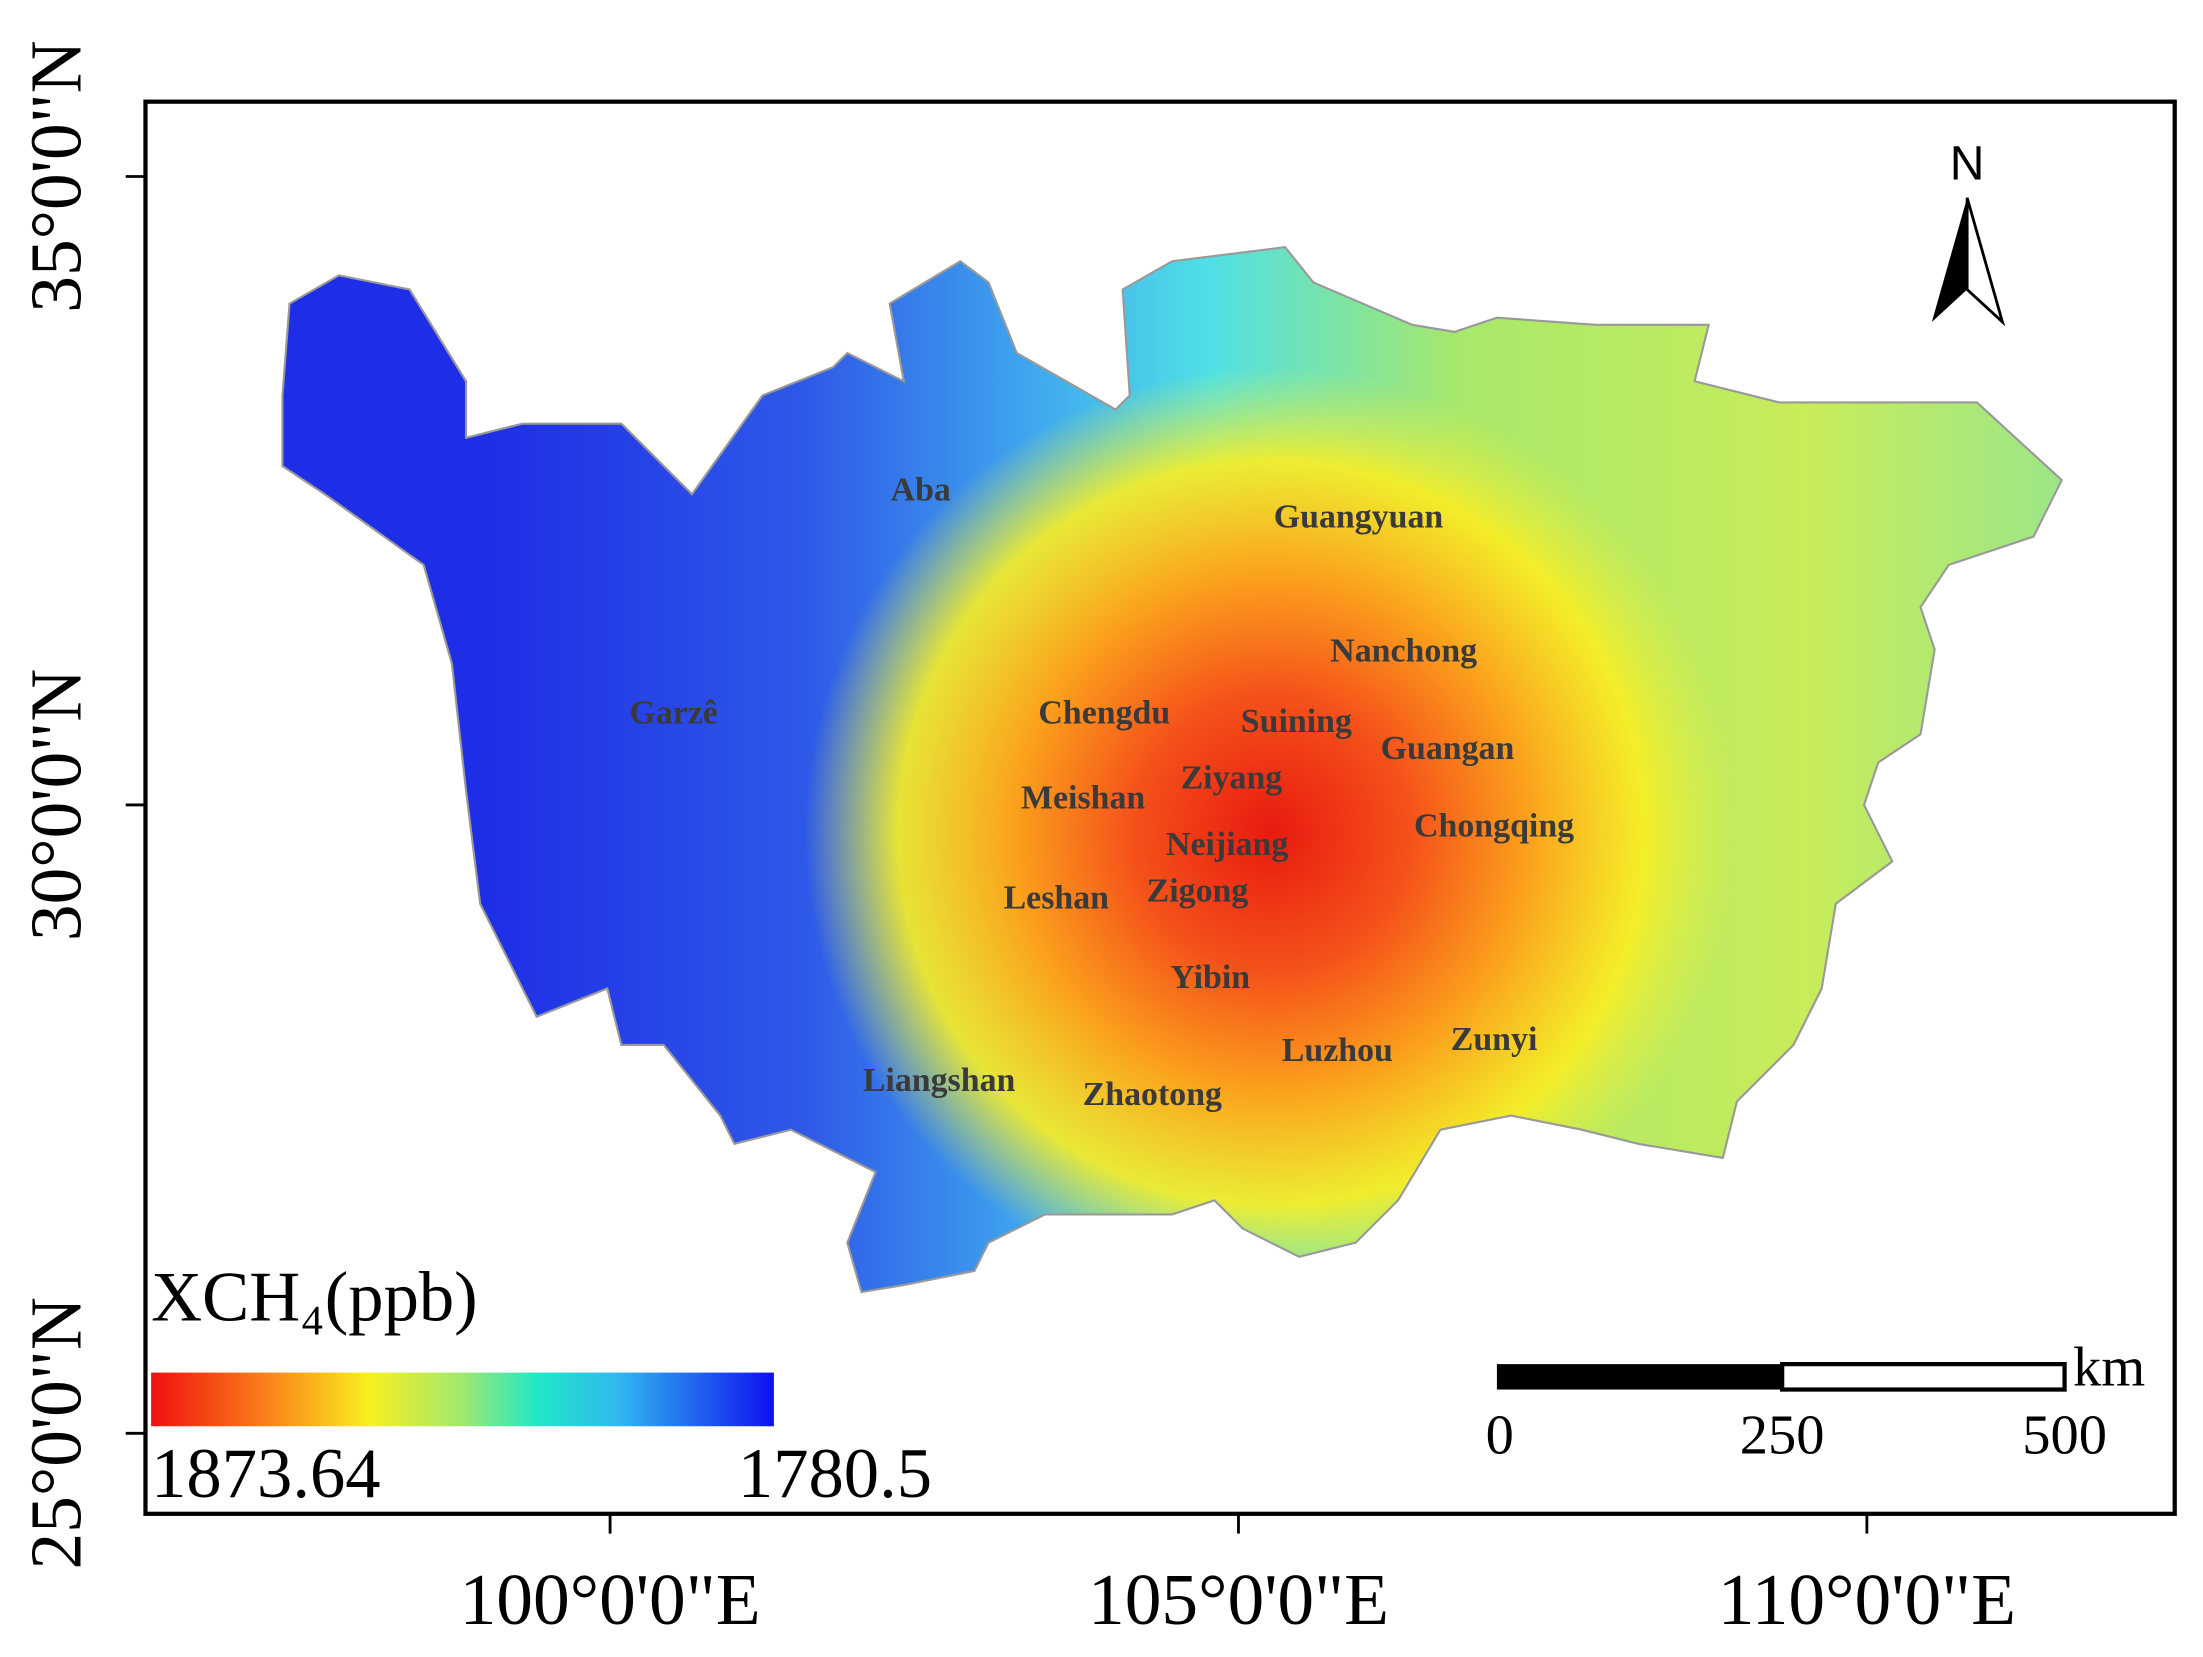  Describe the element at coordinates (835, 1474) in the screenshot. I see `legend-min: 1780.5` at that location.